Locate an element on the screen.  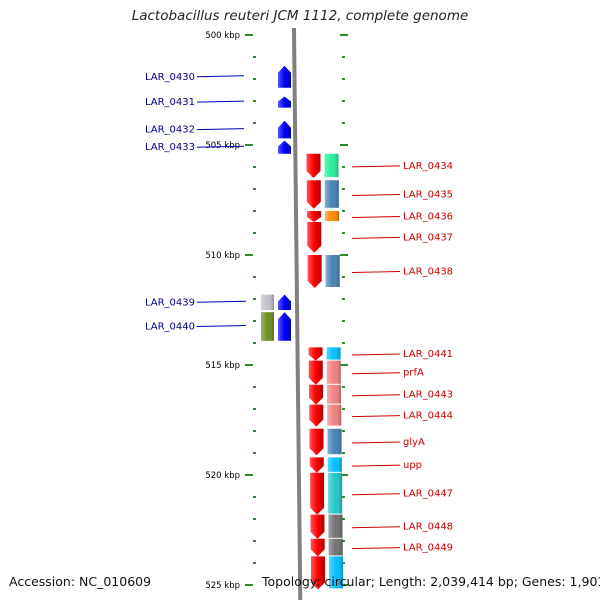
gene-label-lar_0430: LAR_0430 is located at coordinates (170, 77).